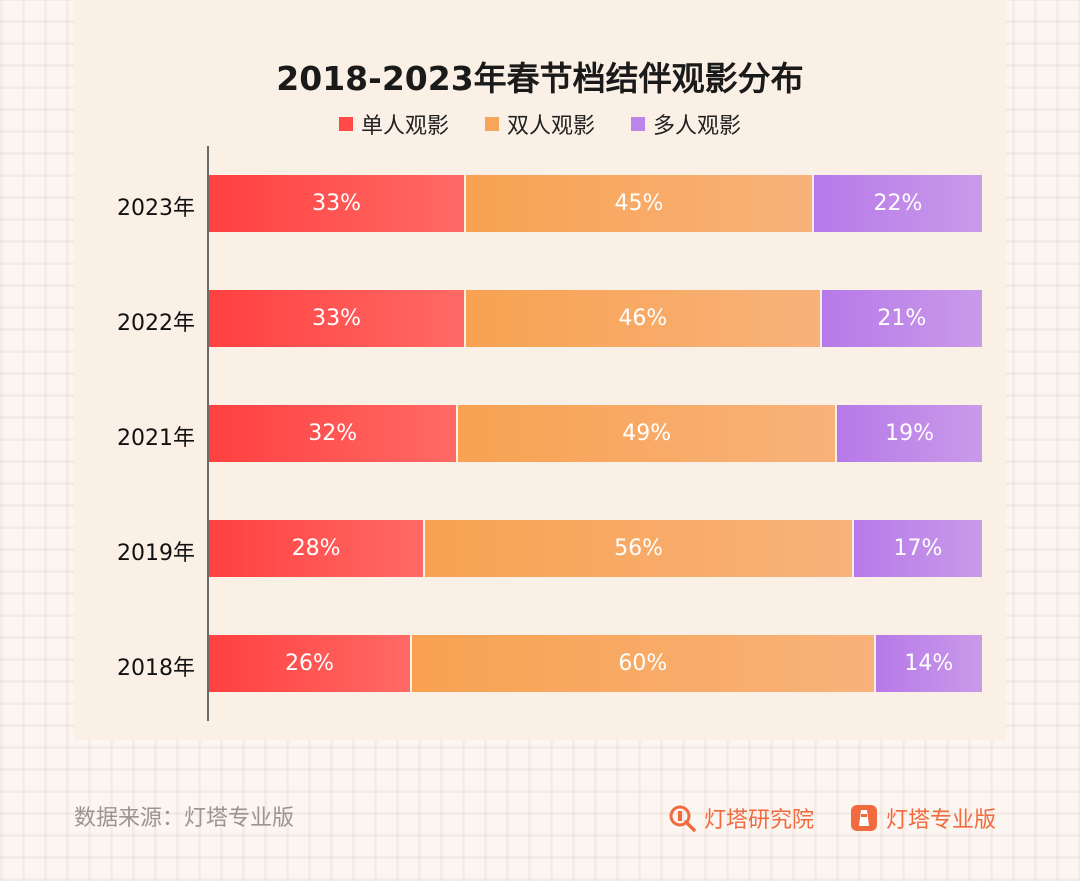 The height and width of the screenshot is (881, 1080). Describe the element at coordinates (540, 78) in the screenshot. I see `chart-title: 2018-2023年春节档结伴观影分布` at that location.